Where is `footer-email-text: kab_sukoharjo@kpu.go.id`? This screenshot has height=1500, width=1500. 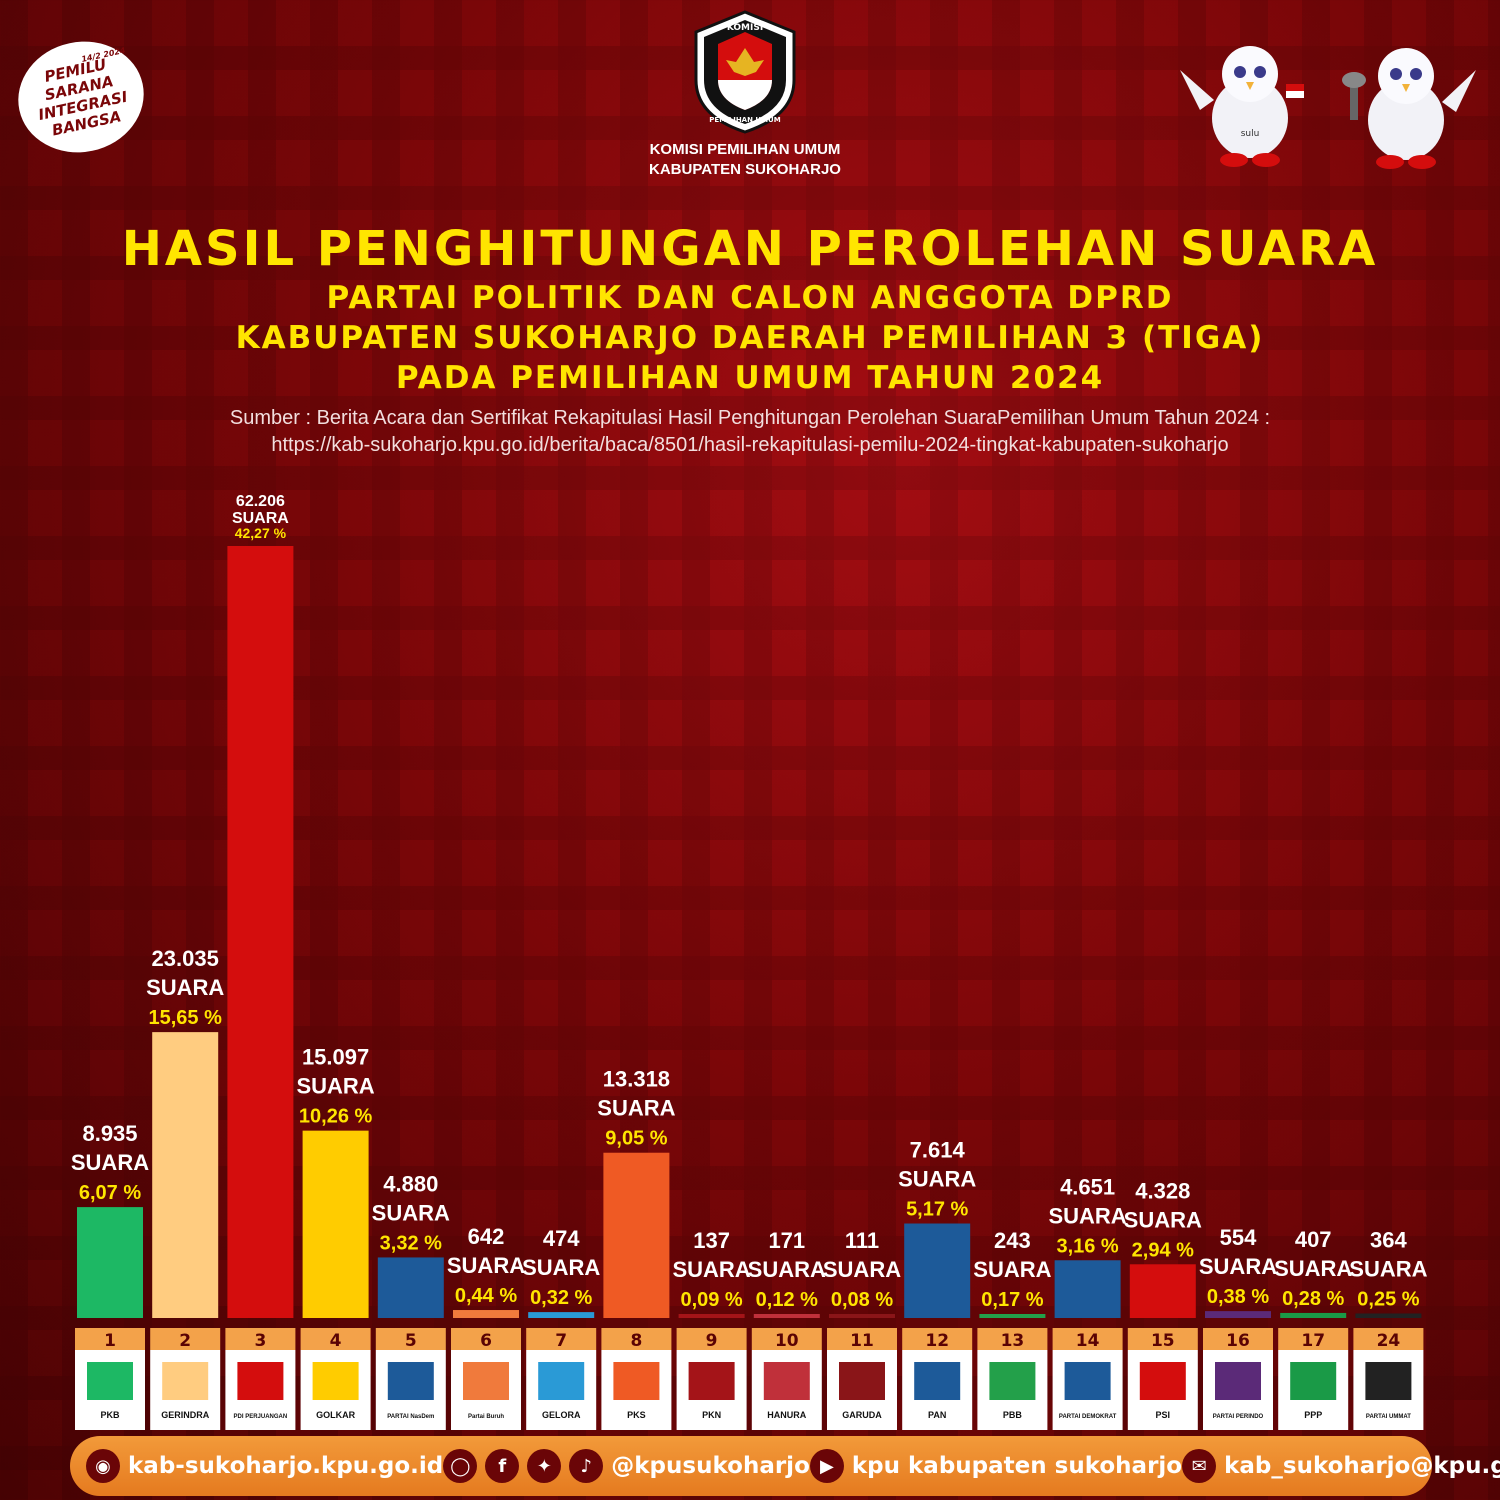 footer-email-text: kab_sukoharjo@kpu.go.id is located at coordinates (1362, 1466).